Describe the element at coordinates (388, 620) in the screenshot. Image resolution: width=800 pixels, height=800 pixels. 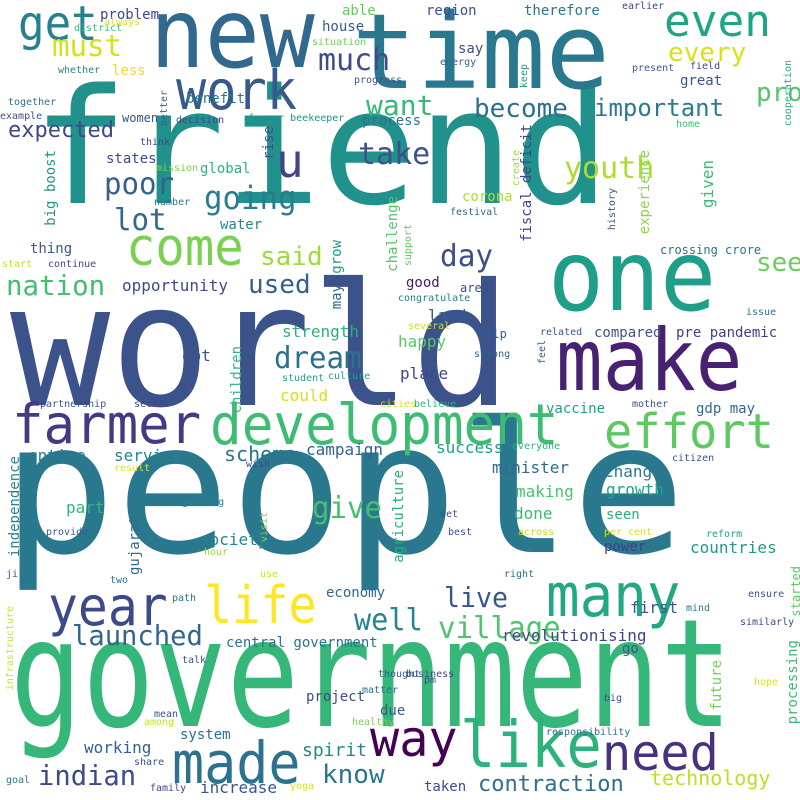
I see `word: well` at that location.